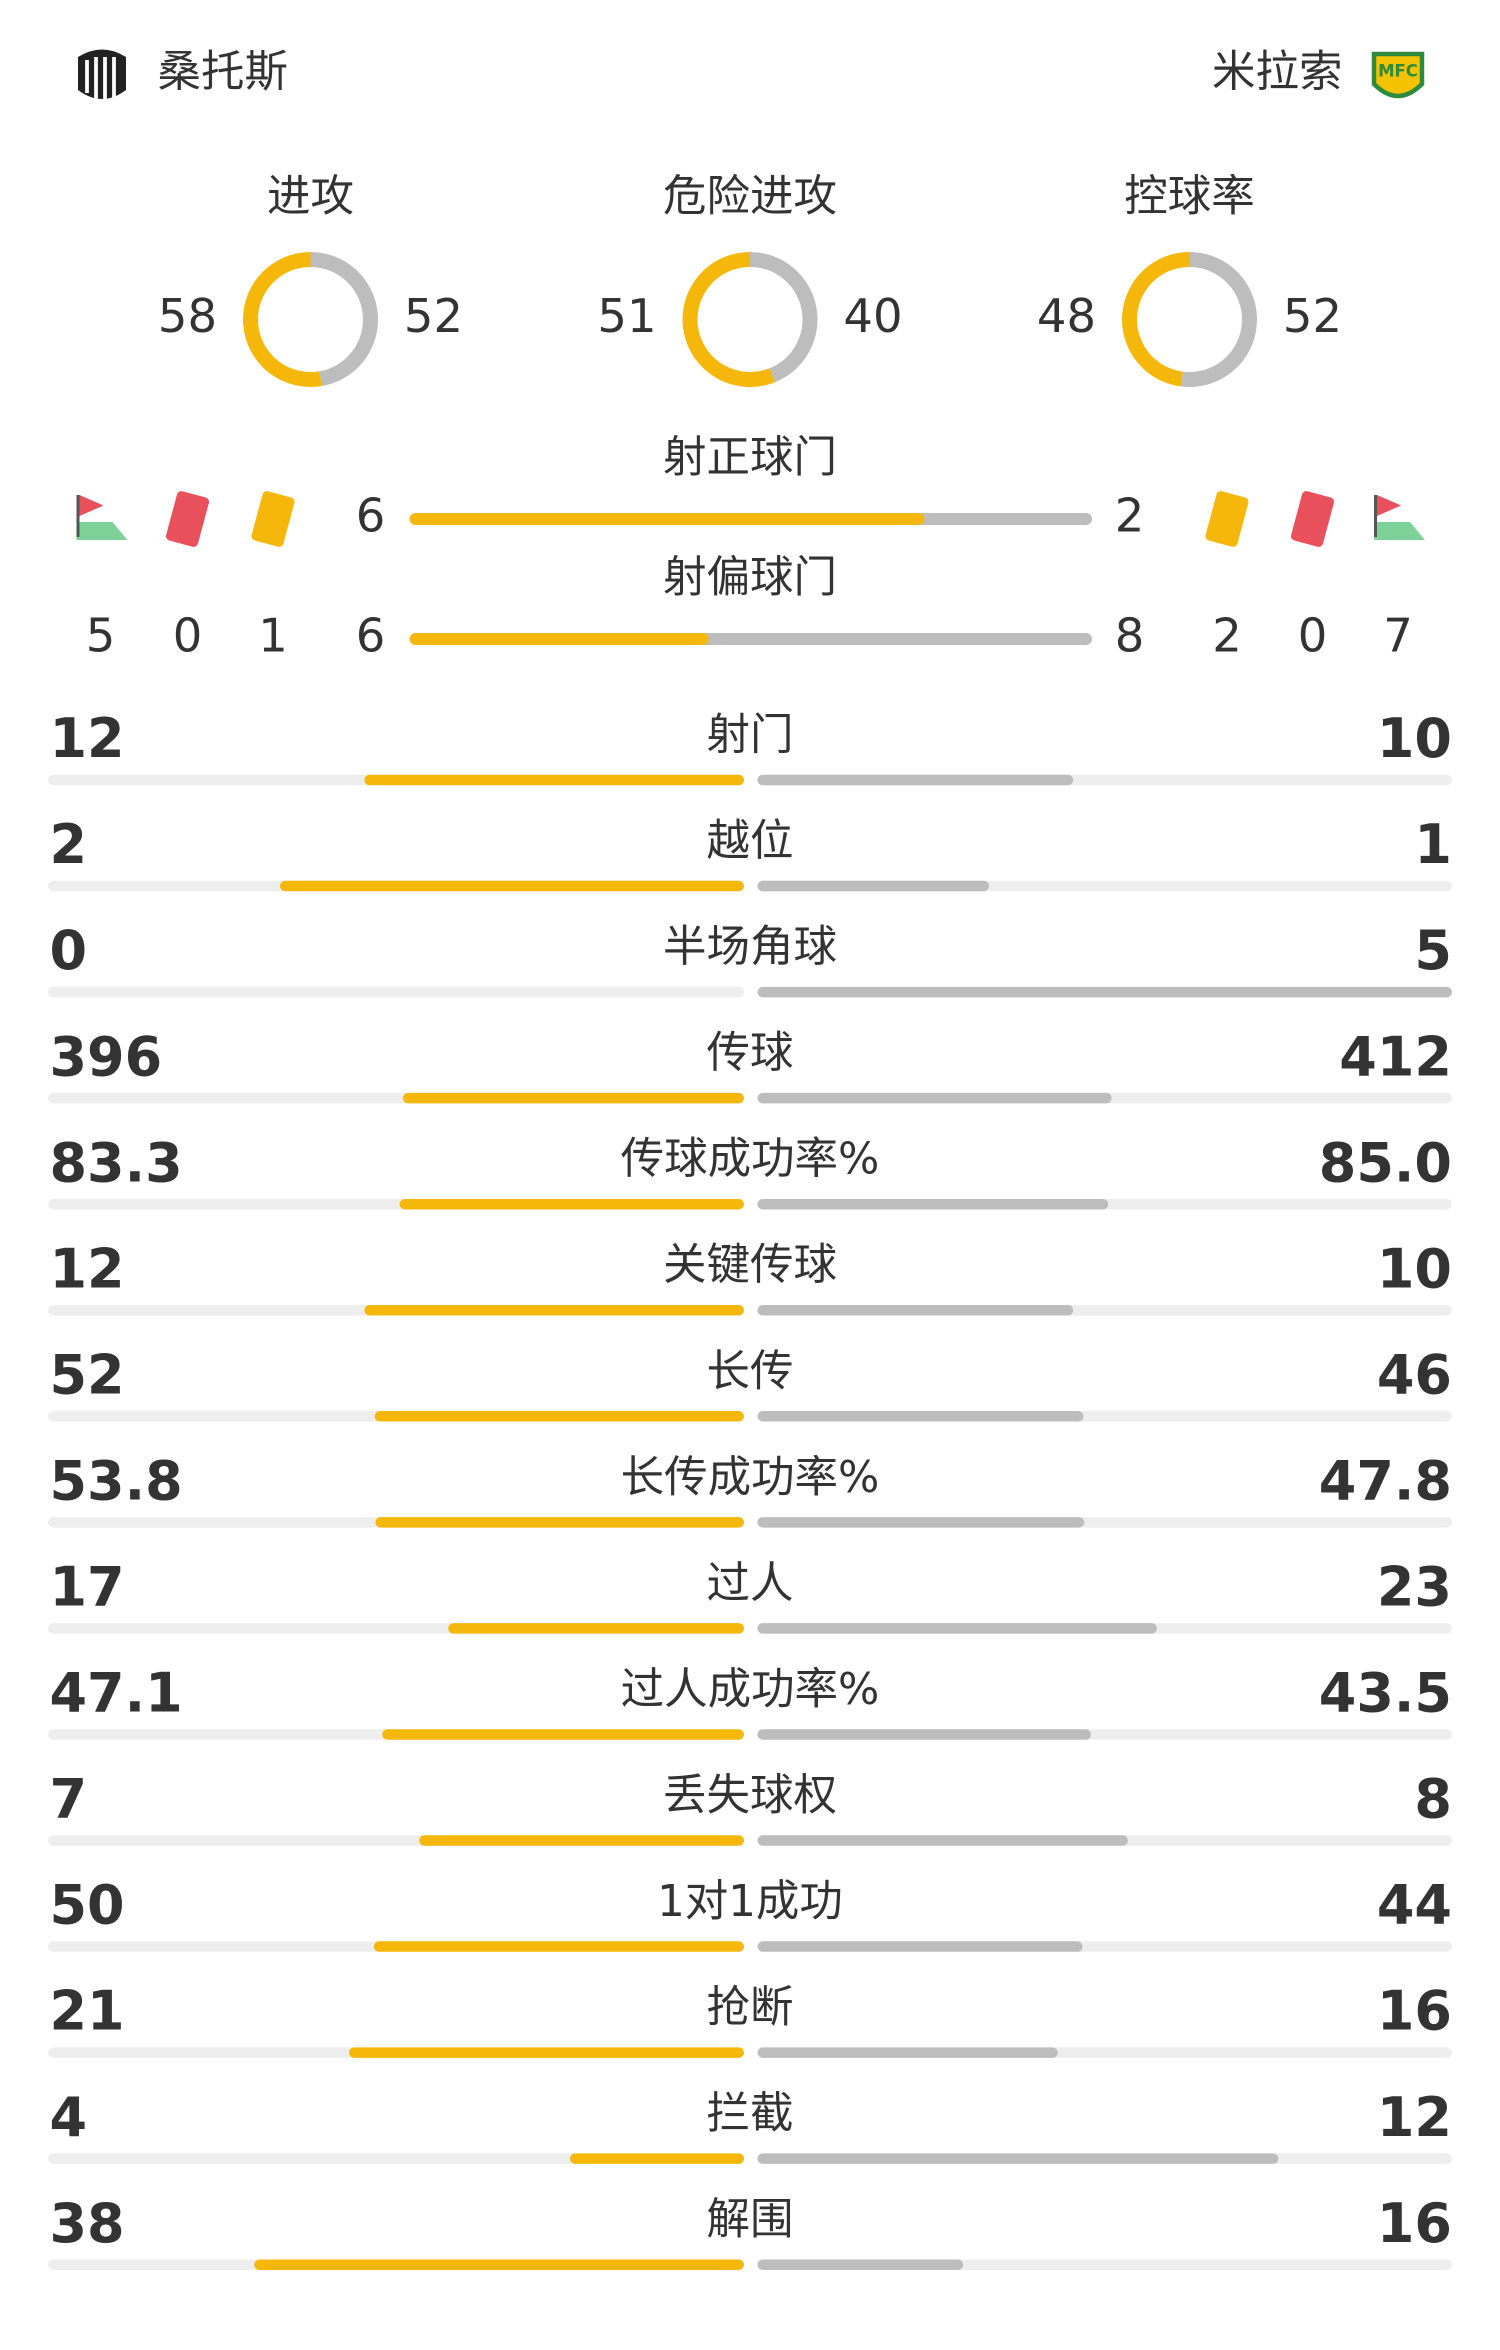  I want to click on away-value: 40, so click(872, 316).